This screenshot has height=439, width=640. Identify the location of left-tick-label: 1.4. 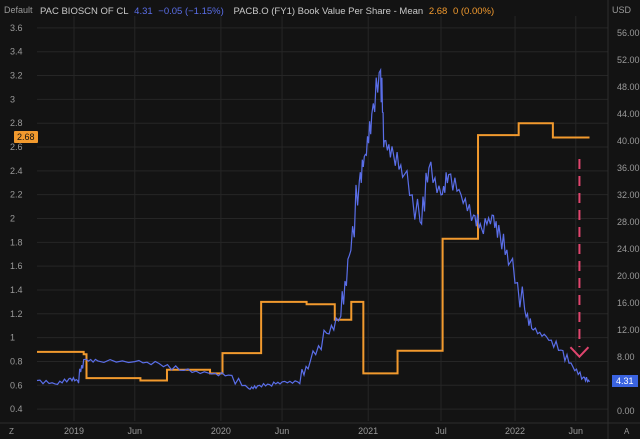
(16, 290).